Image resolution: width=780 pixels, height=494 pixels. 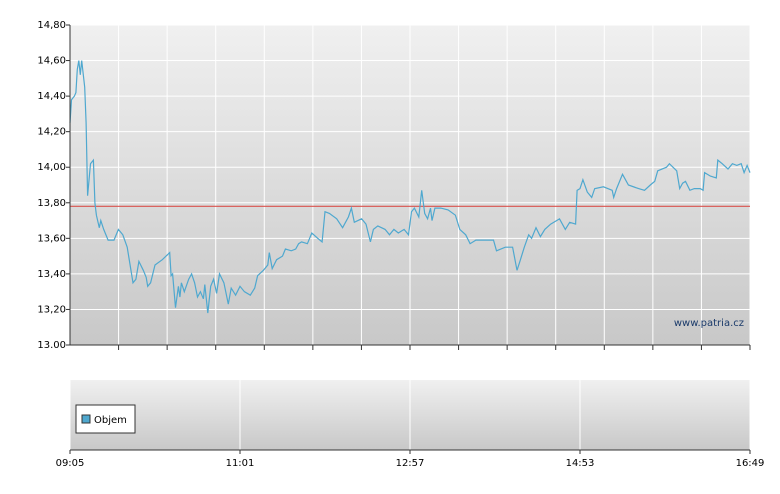 I want to click on watermark: www.patria.cz, so click(x=709, y=323).